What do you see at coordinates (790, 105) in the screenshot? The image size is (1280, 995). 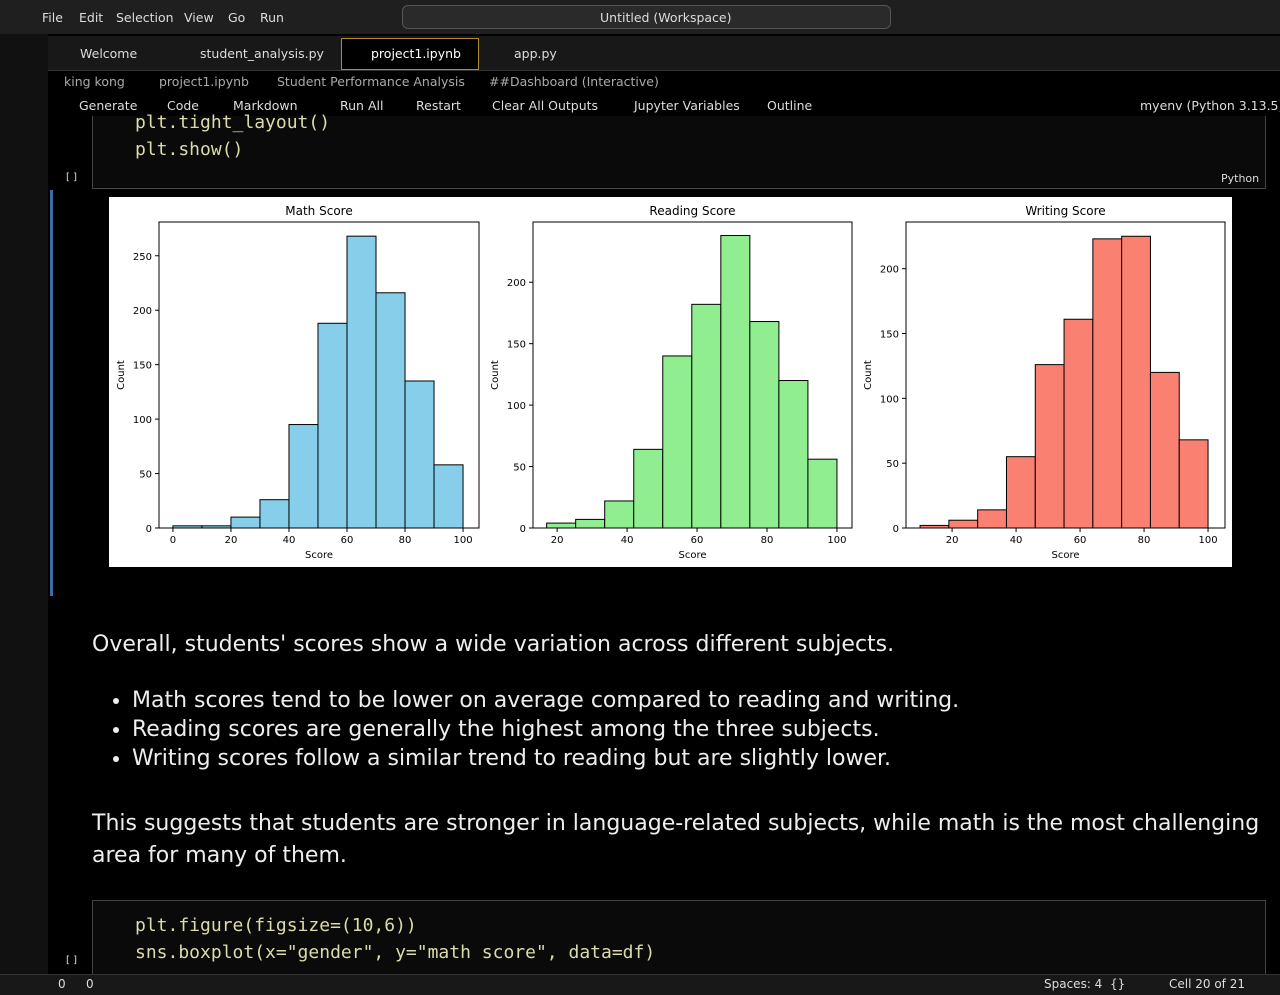 I see `toolbar-button: Outline` at bounding box center [790, 105].